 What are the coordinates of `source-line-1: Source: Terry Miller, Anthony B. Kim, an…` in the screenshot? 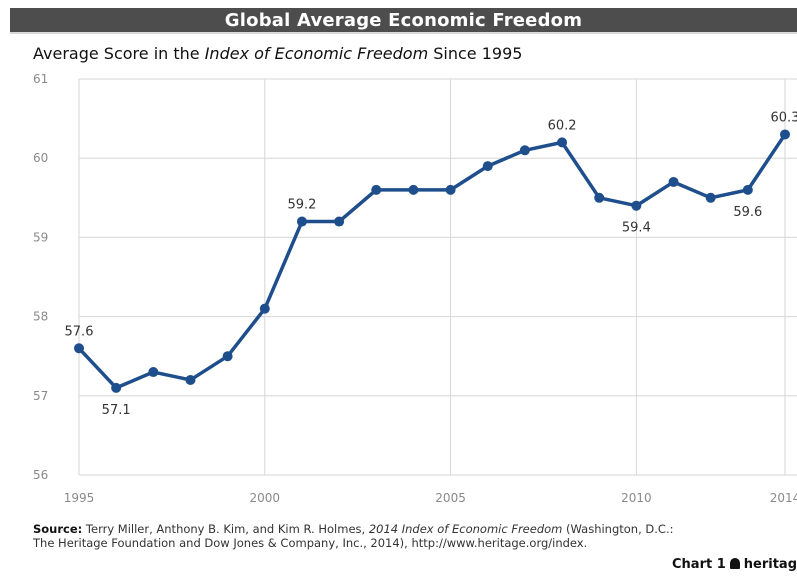 It's located at (353, 529).